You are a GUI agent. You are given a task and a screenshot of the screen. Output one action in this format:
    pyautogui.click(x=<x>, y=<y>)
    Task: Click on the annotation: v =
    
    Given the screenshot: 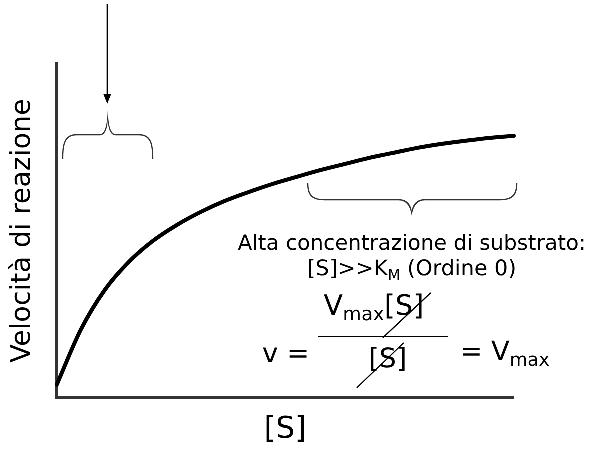 What is the action you would take?
    pyautogui.click(x=286, y=354)
    